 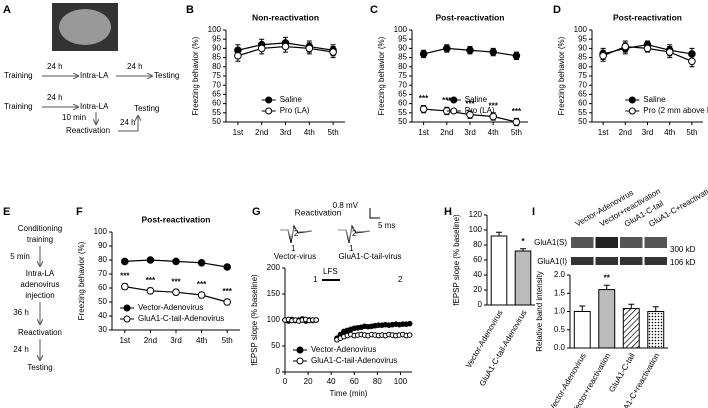 What do you see at coordinates (254, 320) in the screenshot?
I see `y-axis-label: fEPSP slope (% baseline)` at bounding box center [254, 320].